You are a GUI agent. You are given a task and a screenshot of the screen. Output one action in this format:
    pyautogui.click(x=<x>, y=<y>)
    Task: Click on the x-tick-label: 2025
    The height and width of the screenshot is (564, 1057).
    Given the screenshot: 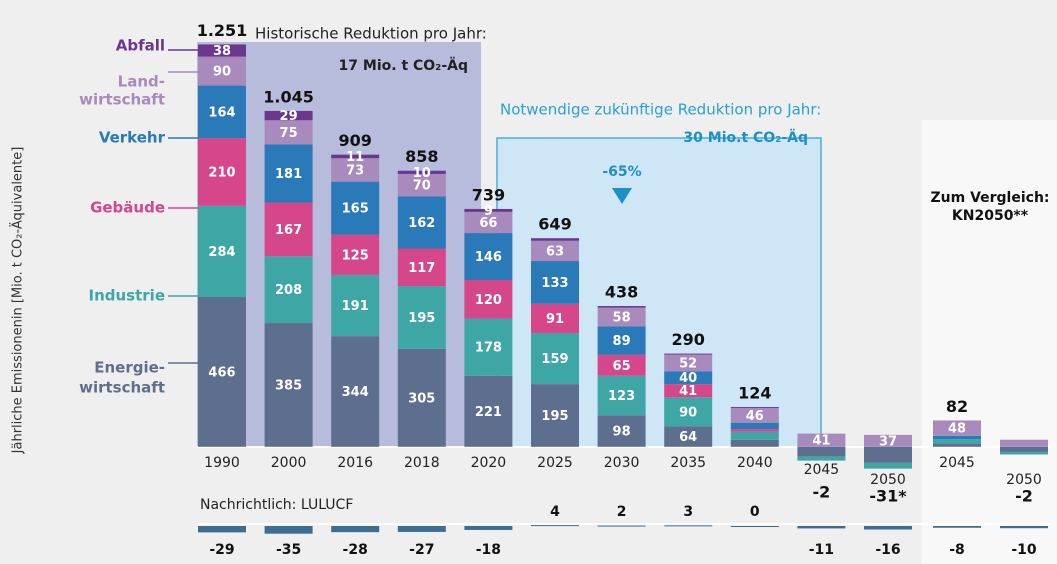 What is the action you would take?
    pyautogui.click(x=555, y=463)
    